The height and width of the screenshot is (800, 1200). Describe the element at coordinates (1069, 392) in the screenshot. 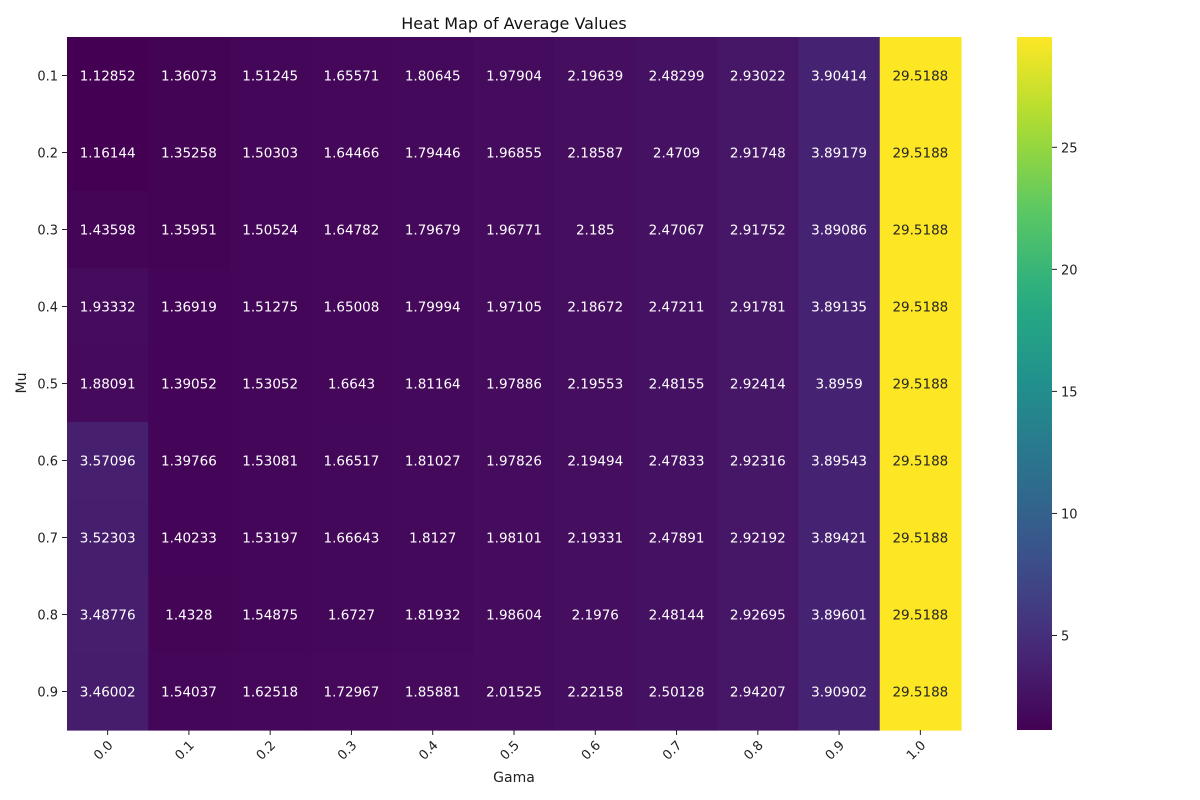

I see `colorbar-tick-label: 15` at that location.